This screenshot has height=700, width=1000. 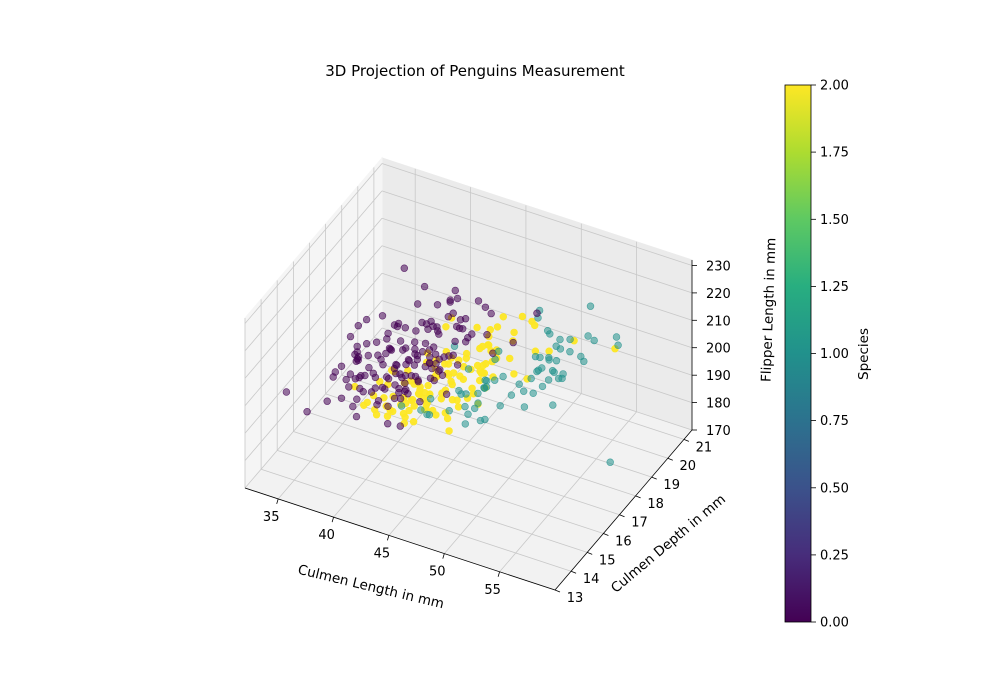 I want to click on grid-x-floor, so click(x=512, y=473).